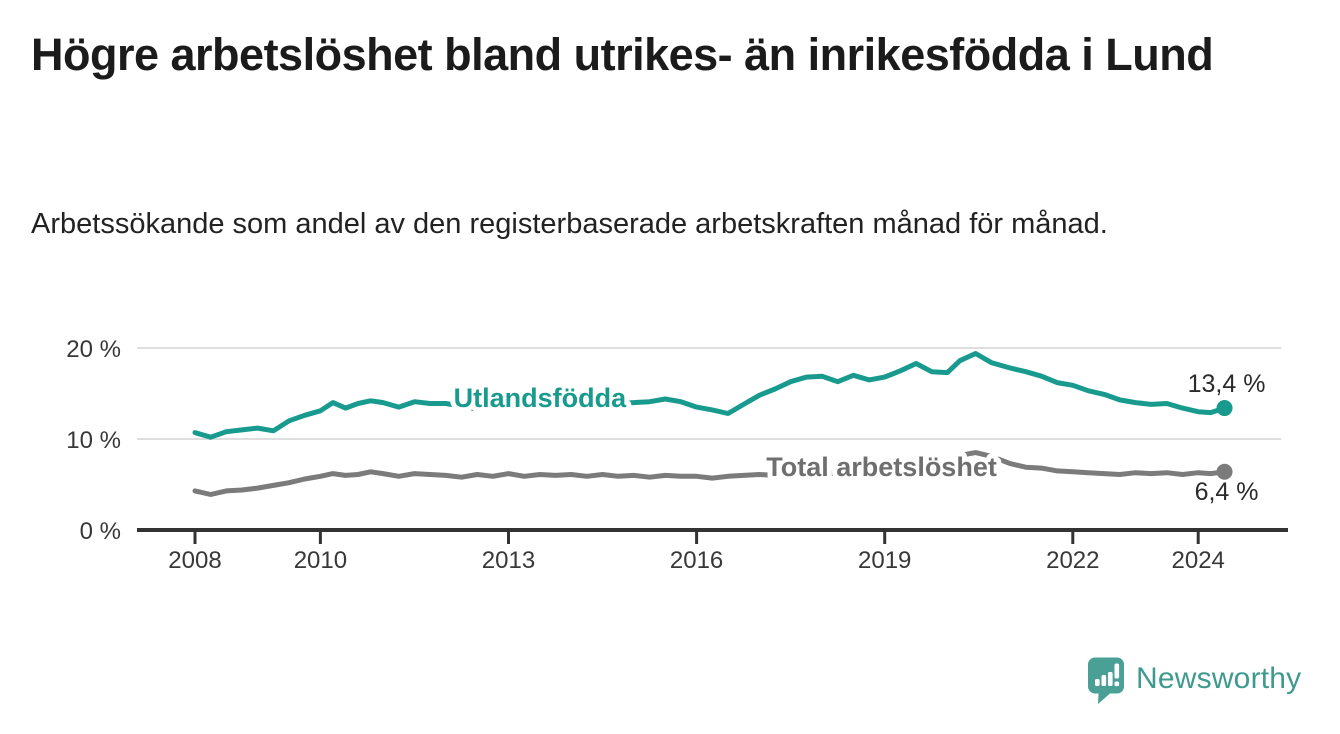 Image resolution: width=1340 pixels, height=734 pixels. Describe the element at coordinates (1072, 560) in the screenshot. I see `x-tick-label: 2022` at that location.